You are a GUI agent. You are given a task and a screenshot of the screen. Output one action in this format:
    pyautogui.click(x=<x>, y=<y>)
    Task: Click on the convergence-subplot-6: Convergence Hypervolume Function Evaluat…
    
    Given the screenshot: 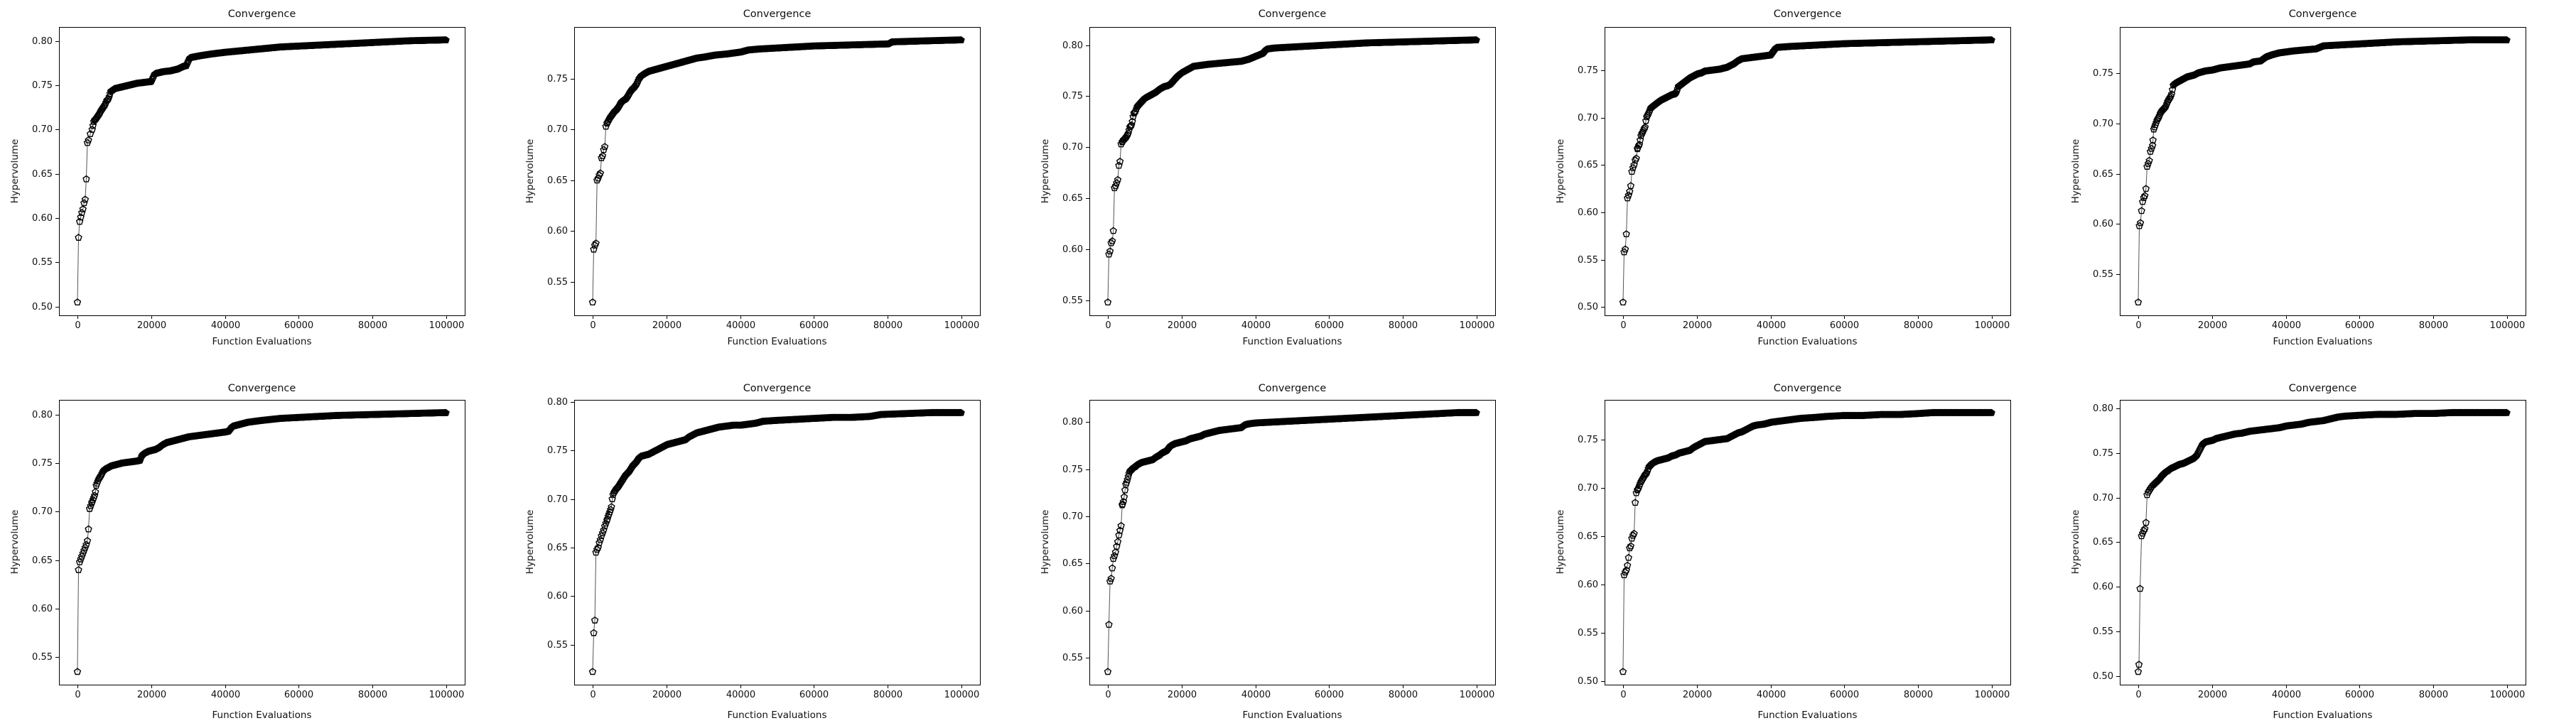 What is the action you would take?
    pyautogui.click(x=257, y=546)
    